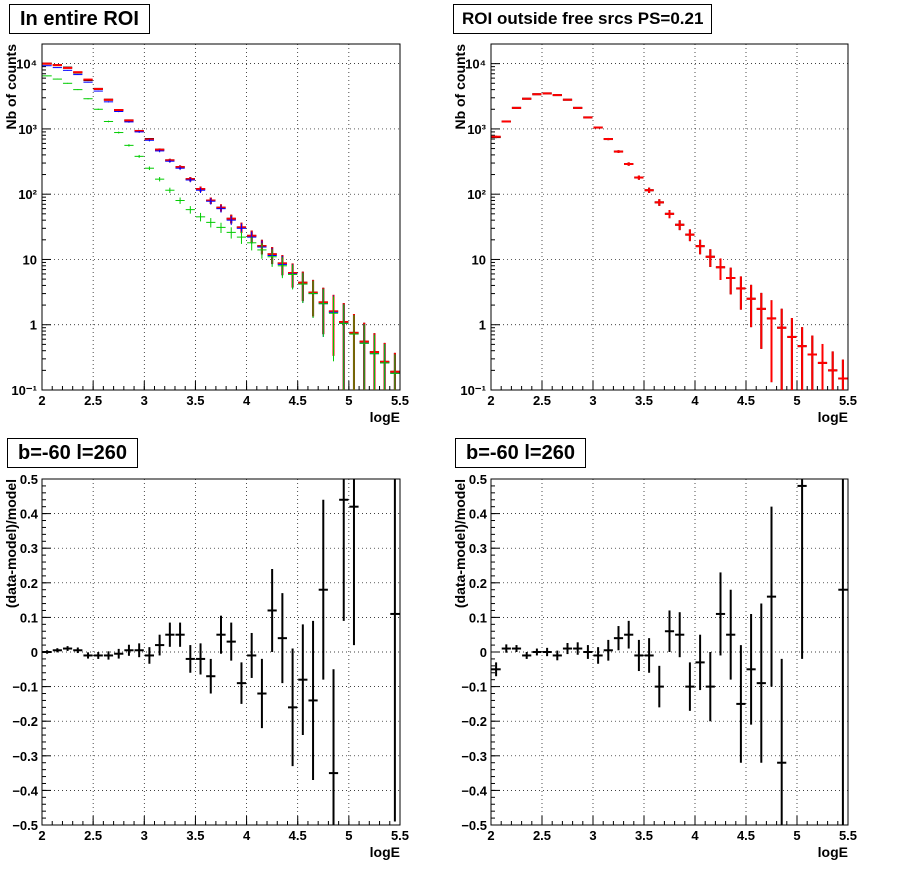 Image resolution: width=898 pixels, height=871 pixels. I want to click on panel-1-x-tick-label: 3.5, so click(195, 400).